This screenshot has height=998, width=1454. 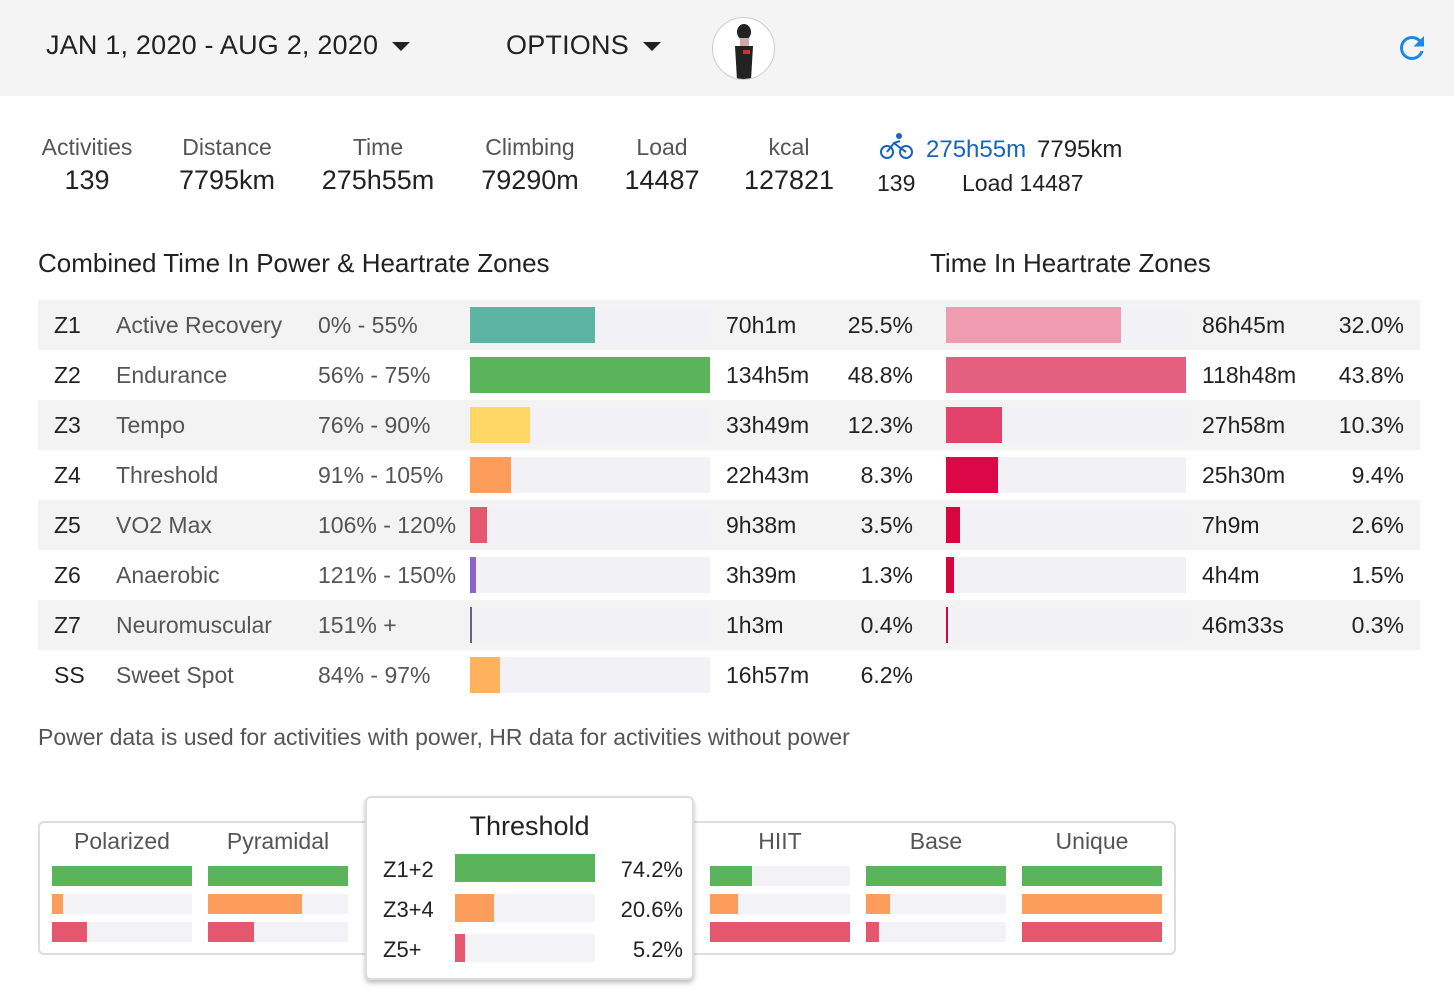 What do you see at coordinates (529, 826) in the screenshot?
I see `selected-distribution-title: Threshold` at bounding box center [529, 826].